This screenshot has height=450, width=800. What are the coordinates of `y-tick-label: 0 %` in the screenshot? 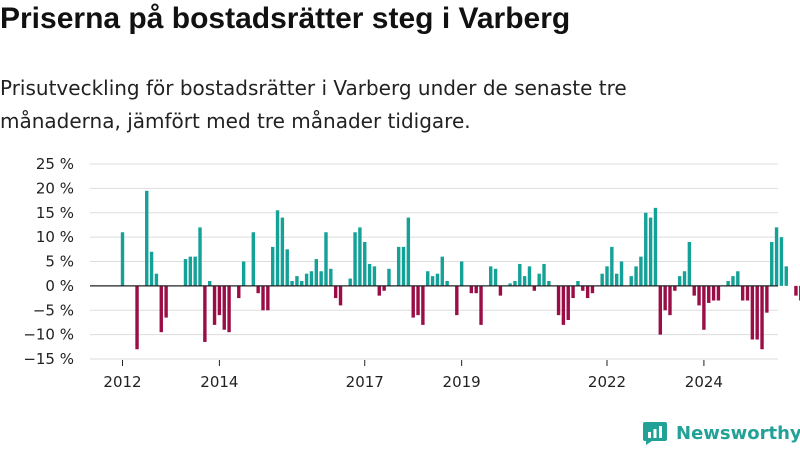 It's located at (59, 286).